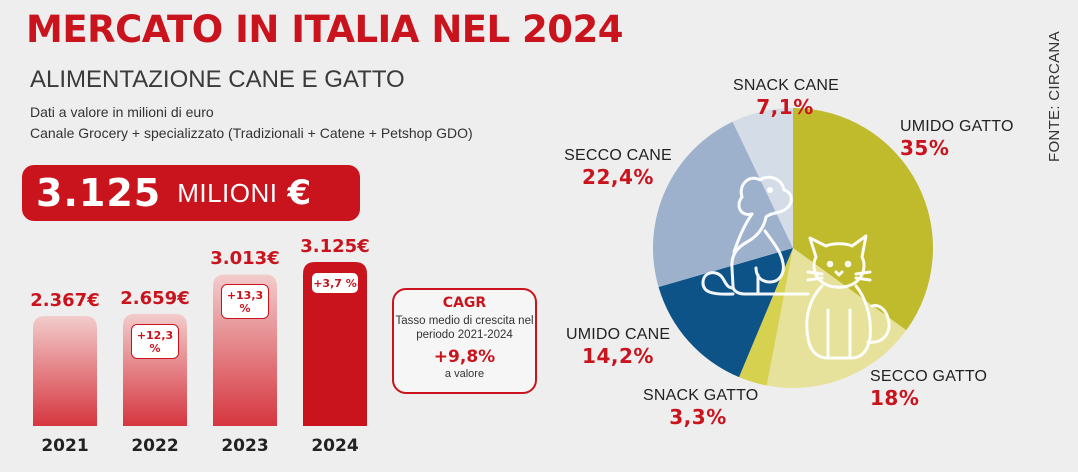 The height and width of the screenshot is (472, 1078). What do you see at coordinates (245, 302) in the screenshot?
I see `growth-badge: +13,3 %` at bounding box center [245, 302].